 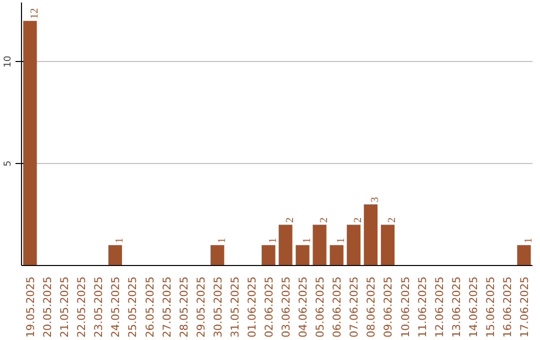 I want to click on x-tick-label: 26.05.2025, so click(x=149, y=307).